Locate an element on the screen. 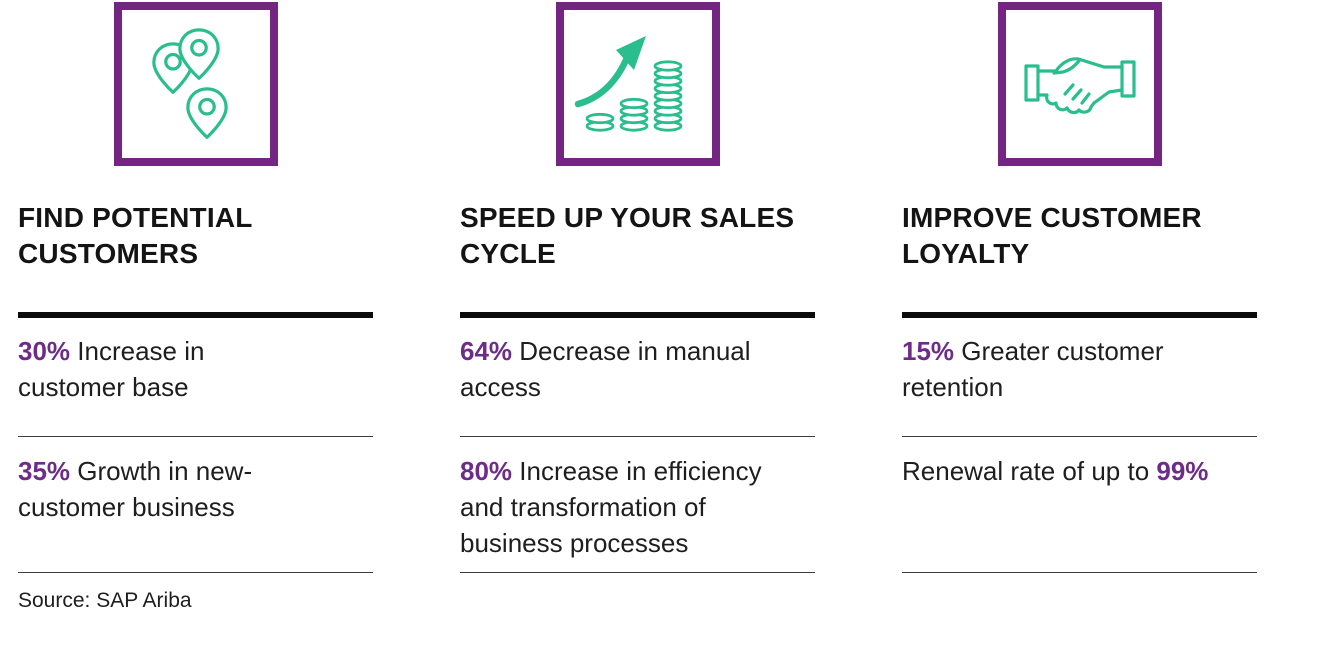 Image resolution: width=1330 pixels, height=667 pixels. stat-text: Renewal rate of up to is located at coordinates (1026, 471).